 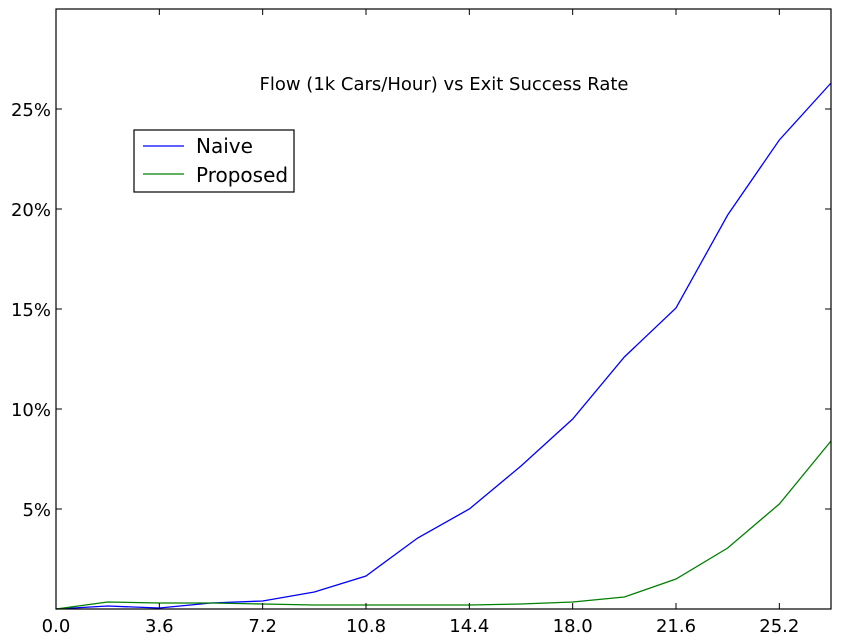 I want to click on legend-label-proposed: Proposed, so click(x=242, y=175).